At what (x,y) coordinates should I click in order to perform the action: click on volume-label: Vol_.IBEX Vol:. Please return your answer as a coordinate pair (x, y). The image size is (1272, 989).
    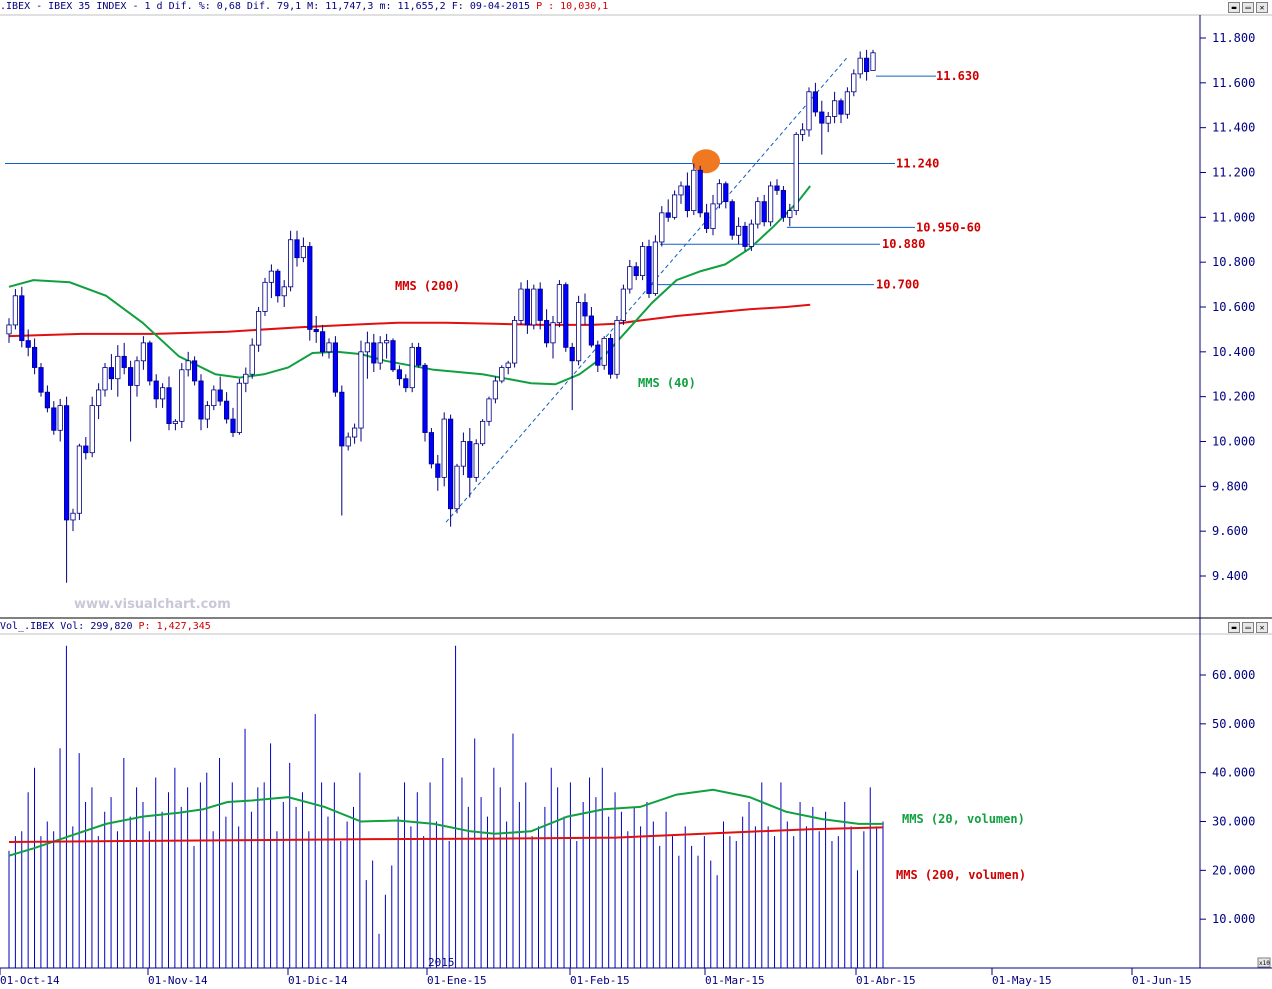
    Looking at the image, I should click on (42, 626).